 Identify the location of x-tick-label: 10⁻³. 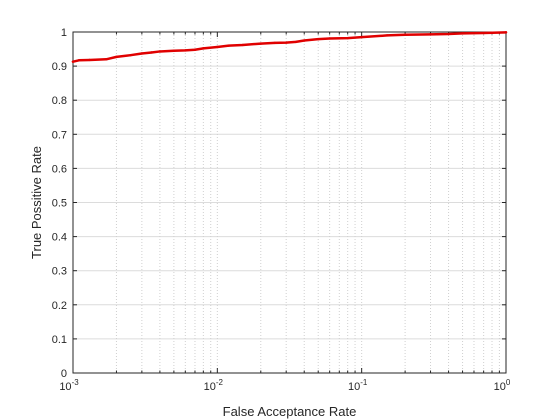
(69, 385).